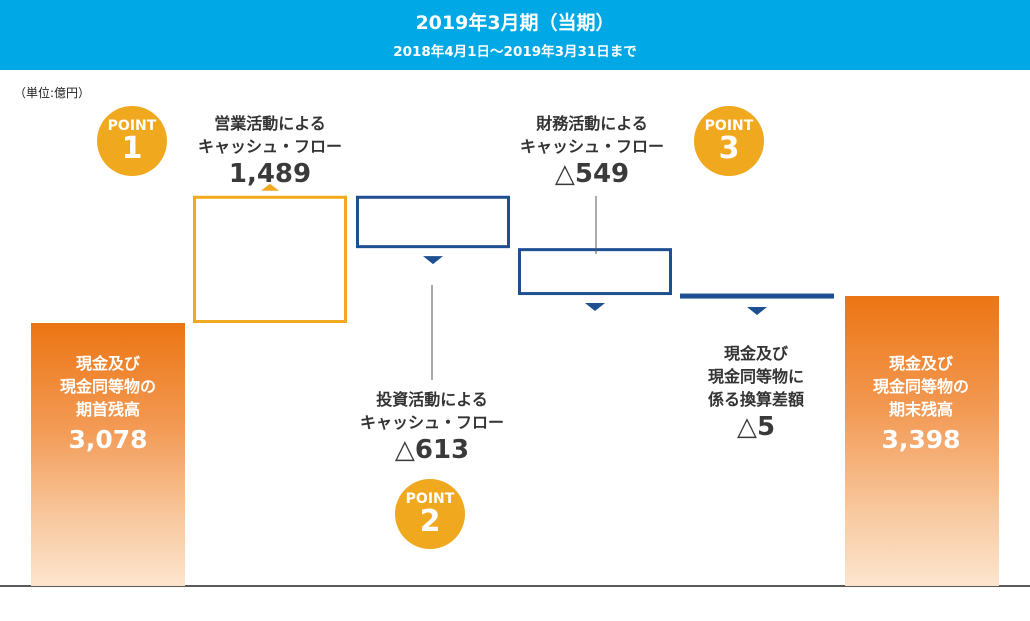 This screenshot has width=1030, height=621. I want to click on arrow-operating, so click(270, 187).